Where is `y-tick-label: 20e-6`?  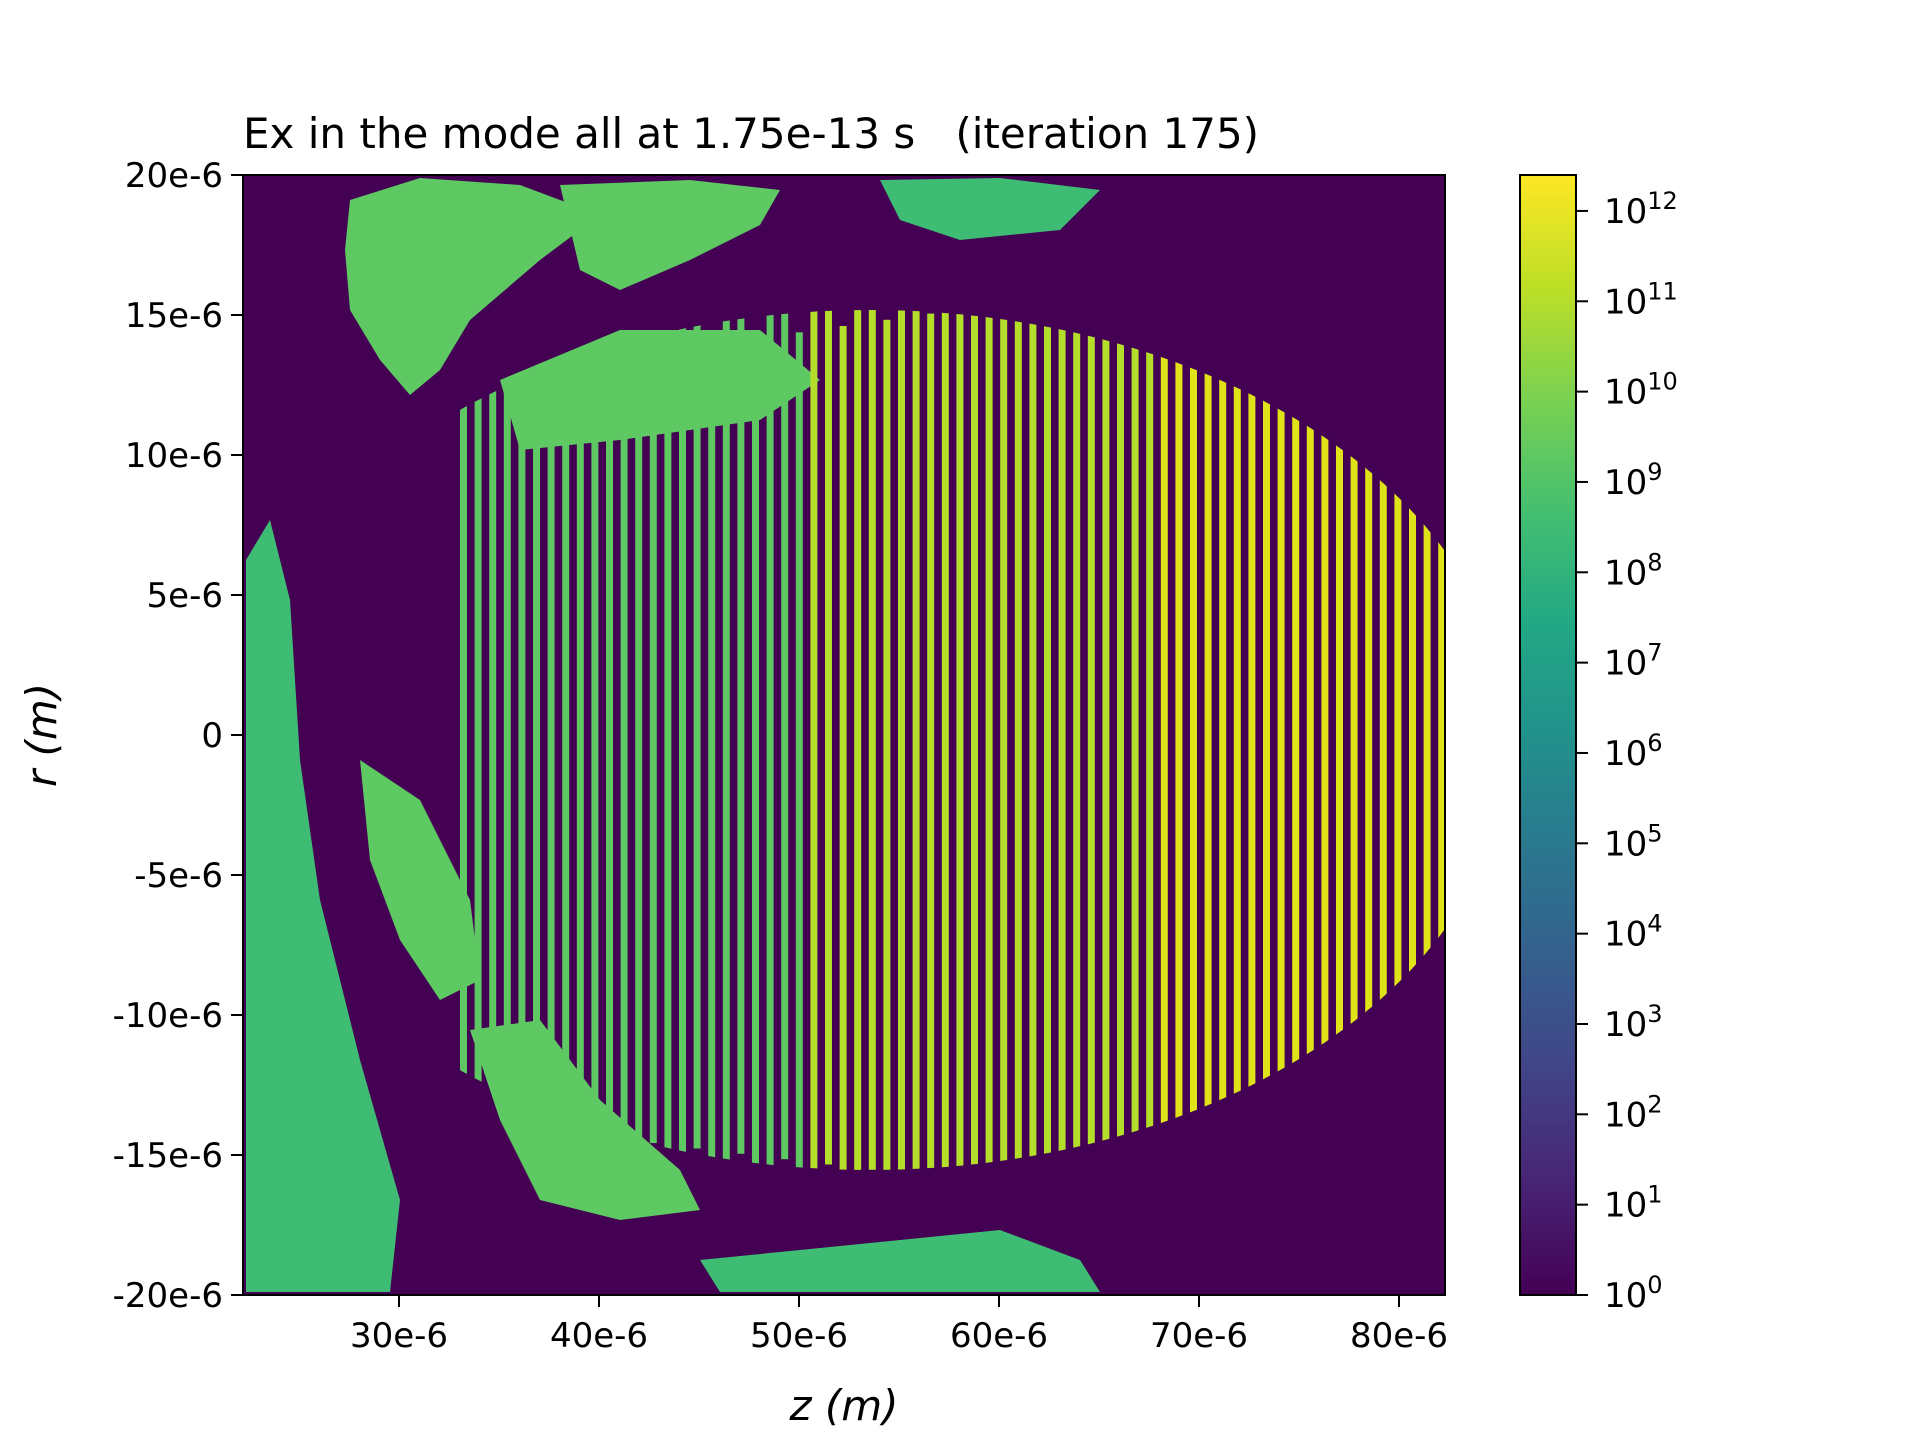
y-tick-label: 20e-6 is located at coordinates (174, 176).